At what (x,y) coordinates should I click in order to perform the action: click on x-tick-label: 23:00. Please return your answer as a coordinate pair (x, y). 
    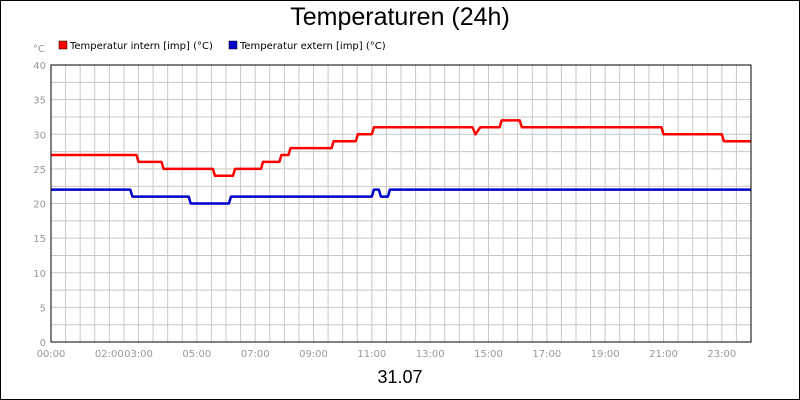
    Looking at the image, I should click on (721, 354).